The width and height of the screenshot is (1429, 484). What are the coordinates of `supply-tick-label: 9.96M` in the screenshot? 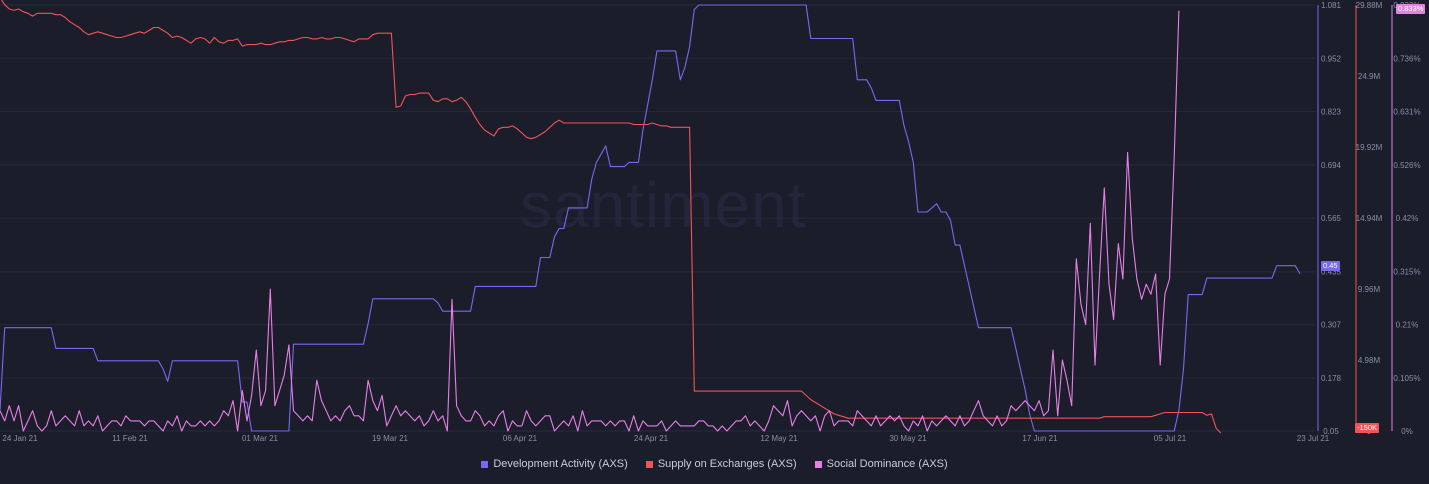 It's located at (1369, 289).